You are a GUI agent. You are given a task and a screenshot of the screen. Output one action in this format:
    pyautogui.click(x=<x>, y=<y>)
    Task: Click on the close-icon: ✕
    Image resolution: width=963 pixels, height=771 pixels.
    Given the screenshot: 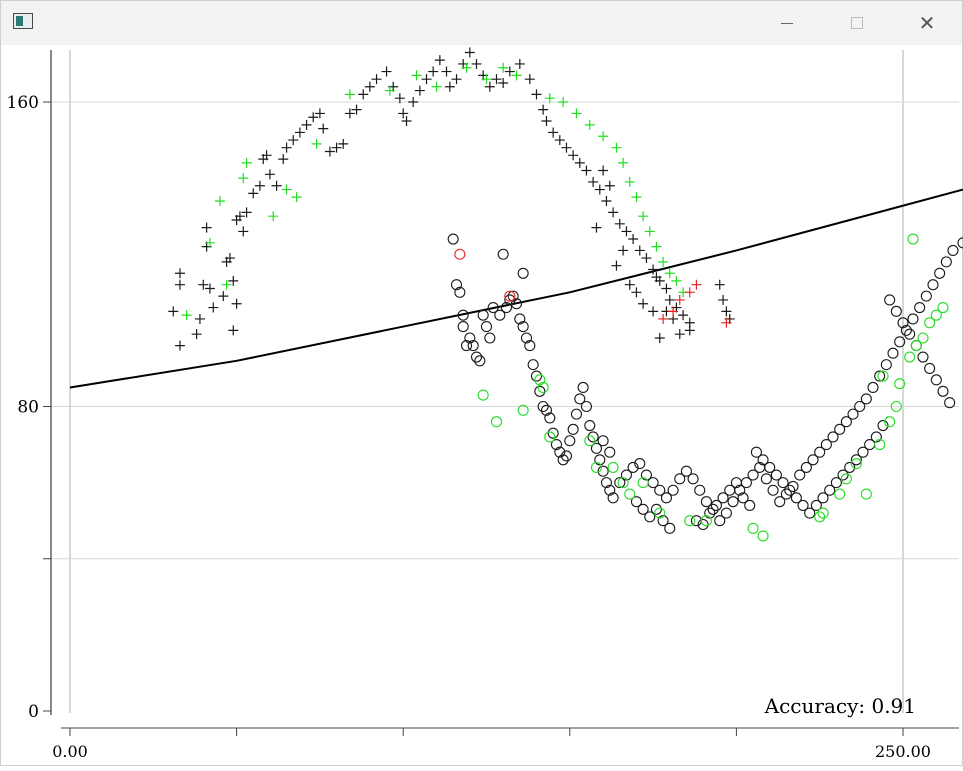 What is the action you would take?
    pyautogui.click(x=927, y=23)
    